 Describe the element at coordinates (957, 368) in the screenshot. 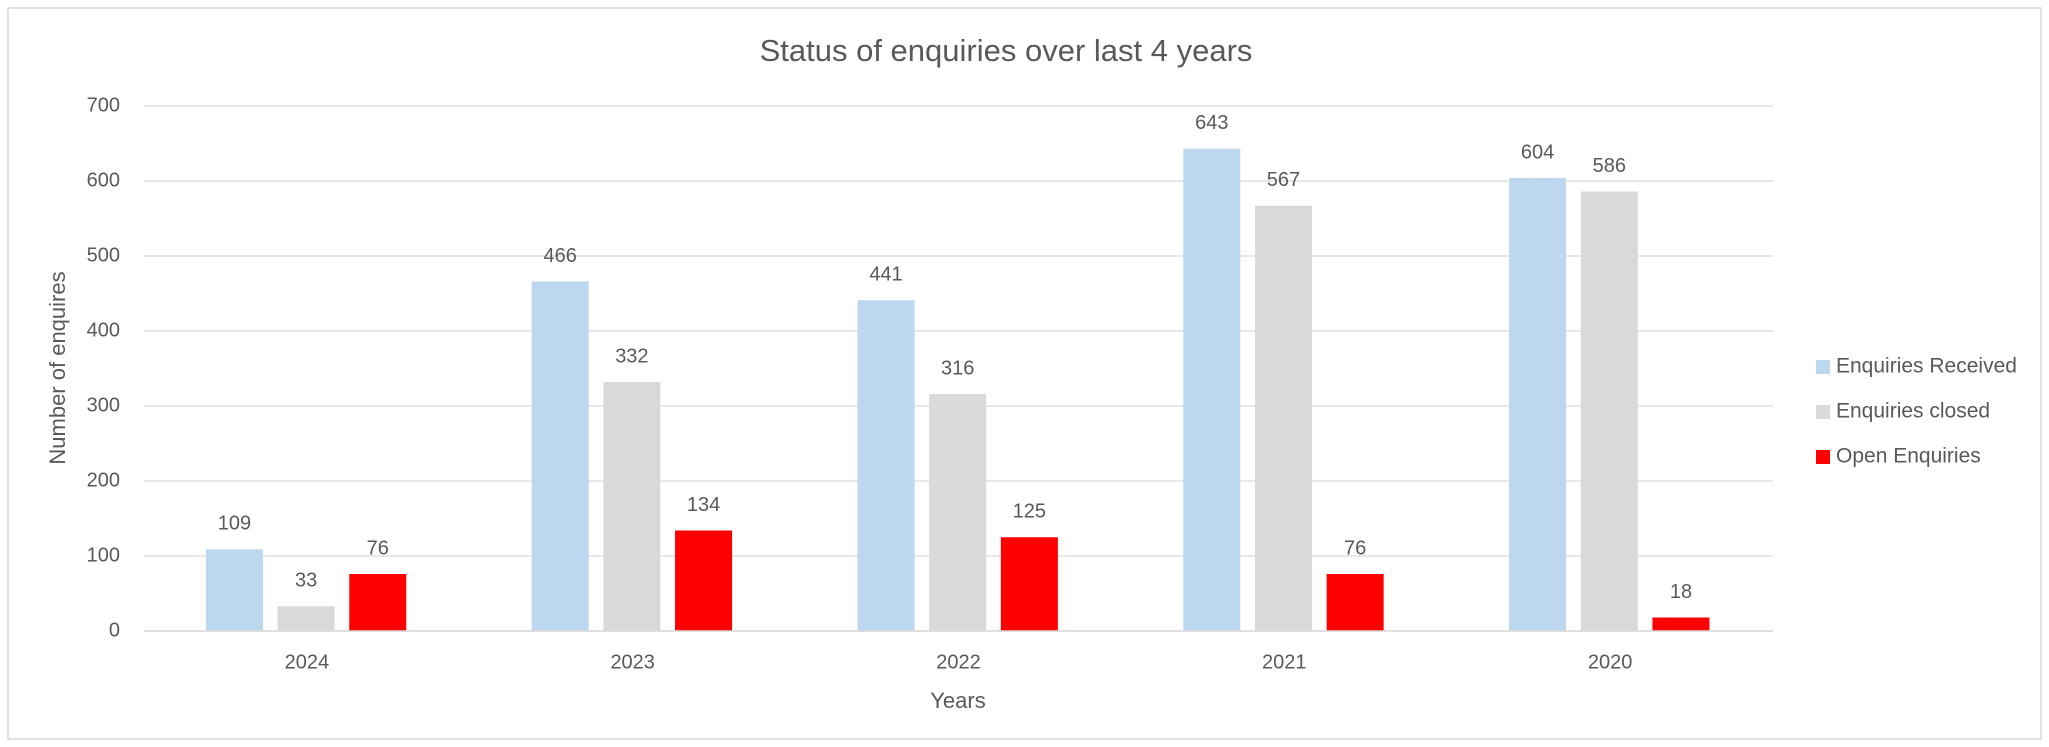

I see `data-label: 316` at that location.